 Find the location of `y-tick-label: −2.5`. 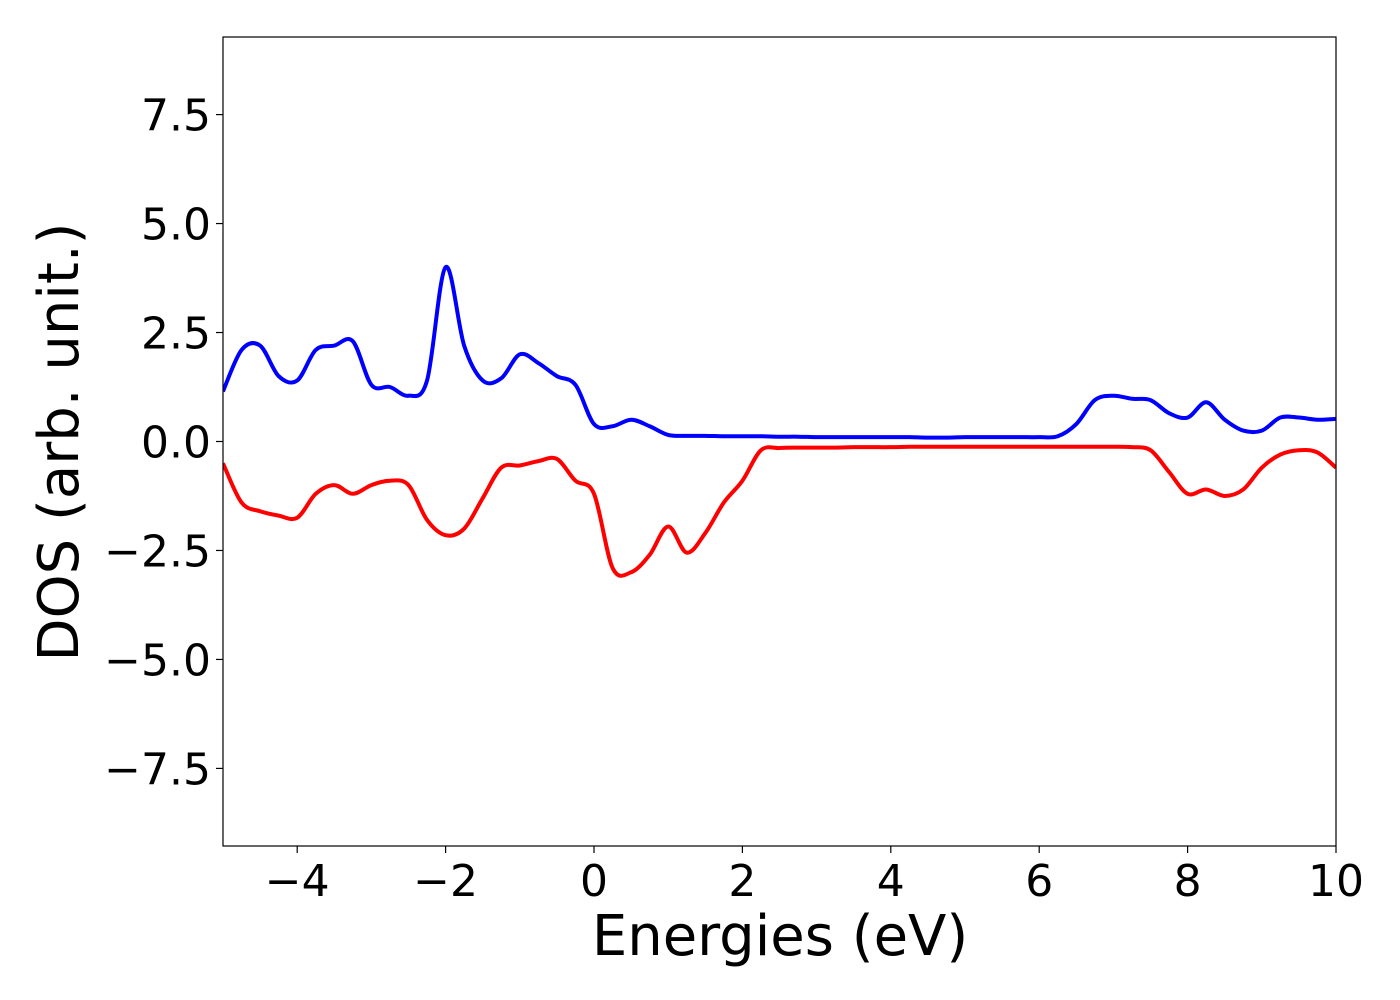

y-tick-label: −2.5 is located at coordinates (157, 551).